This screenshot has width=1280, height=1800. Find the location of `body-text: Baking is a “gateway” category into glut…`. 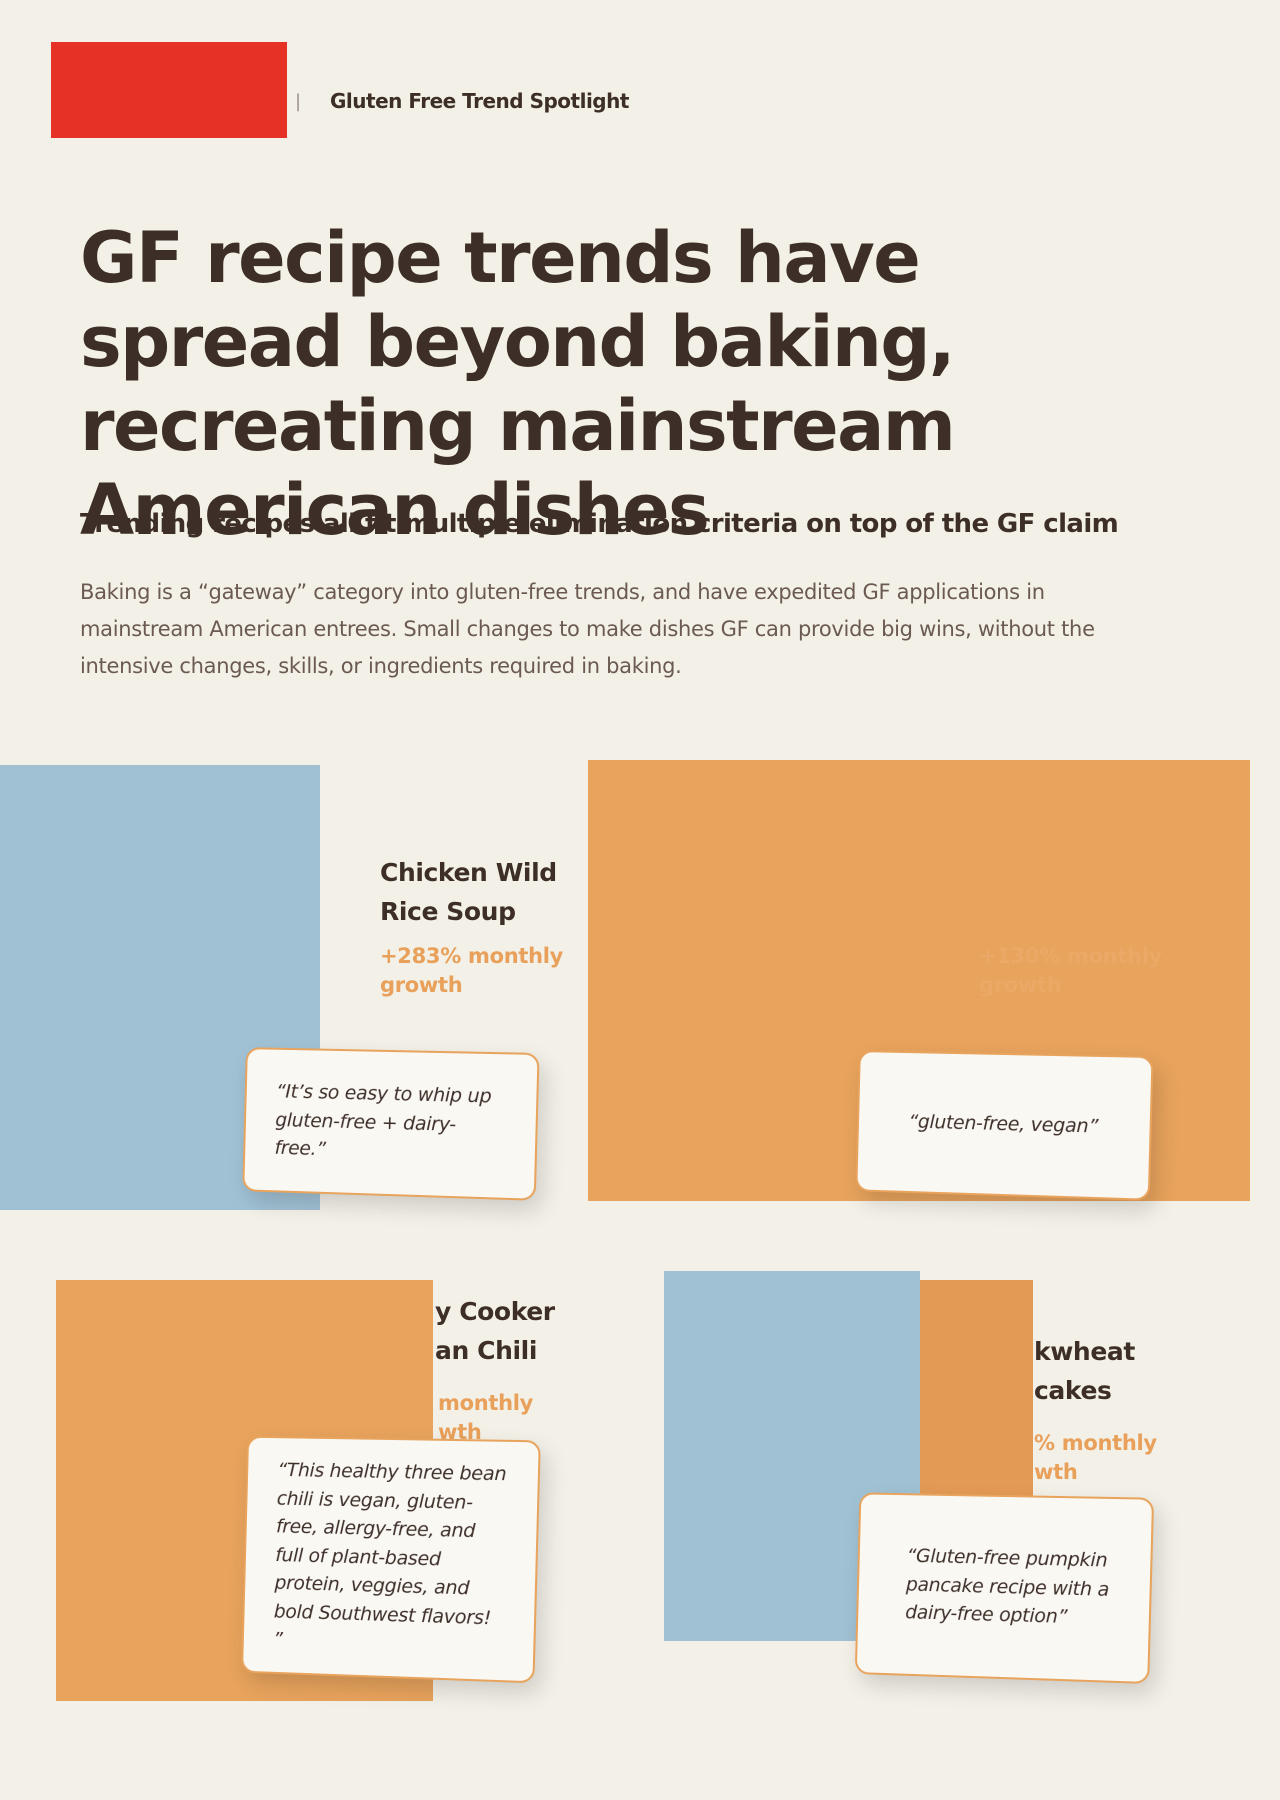

body-text: Baking is a “gateway” category into glut… is located at coordinates (587, 629).